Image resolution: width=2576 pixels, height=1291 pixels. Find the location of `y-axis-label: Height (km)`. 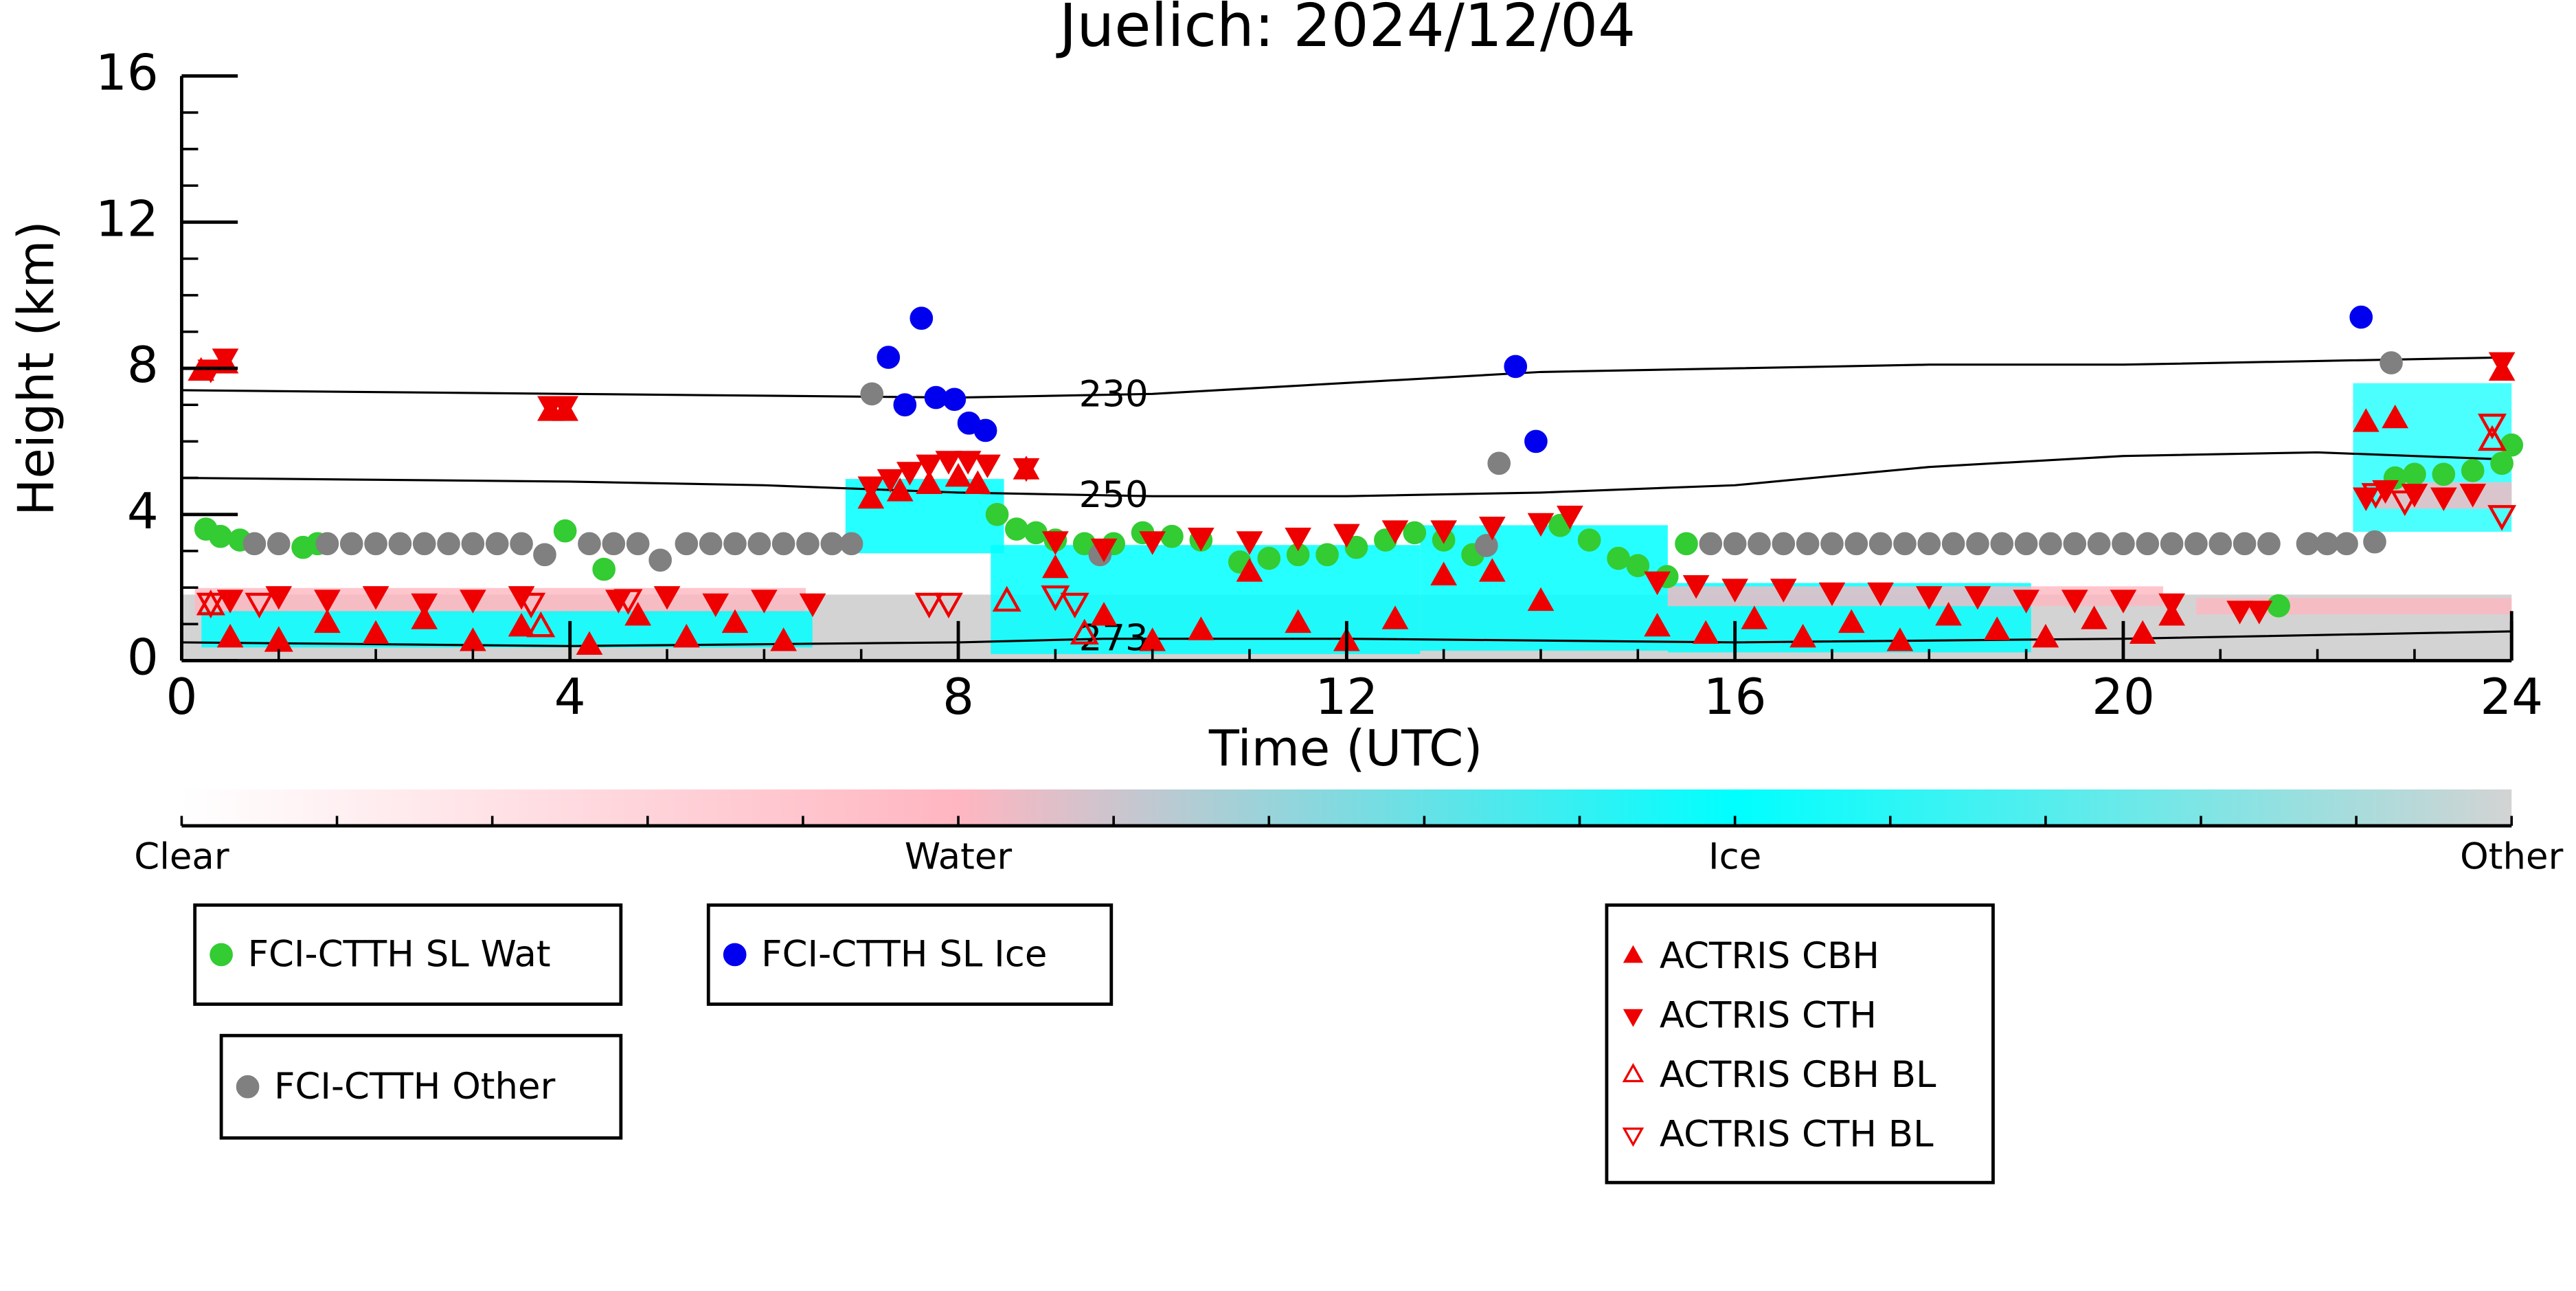

y-axis-label: Height (km) is located at coordinates (37, 368).